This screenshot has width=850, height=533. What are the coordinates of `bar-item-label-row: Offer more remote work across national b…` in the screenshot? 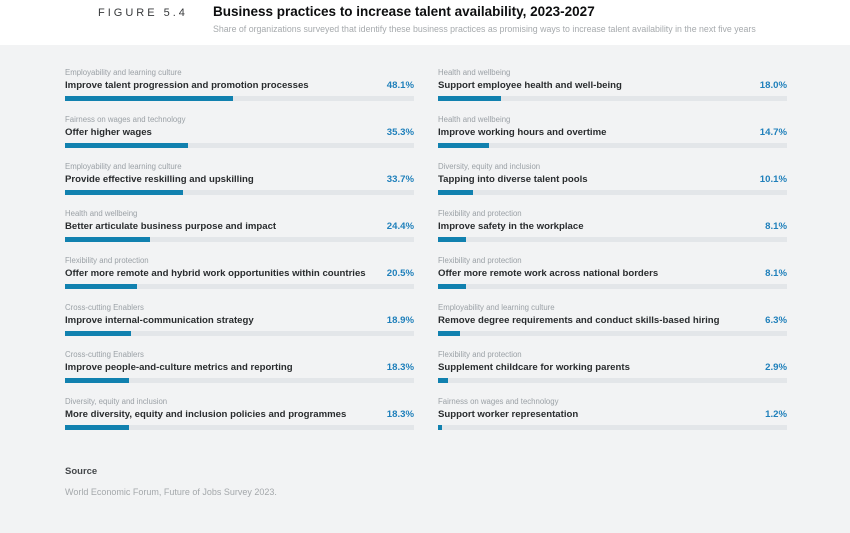 It's located at (612, 274).